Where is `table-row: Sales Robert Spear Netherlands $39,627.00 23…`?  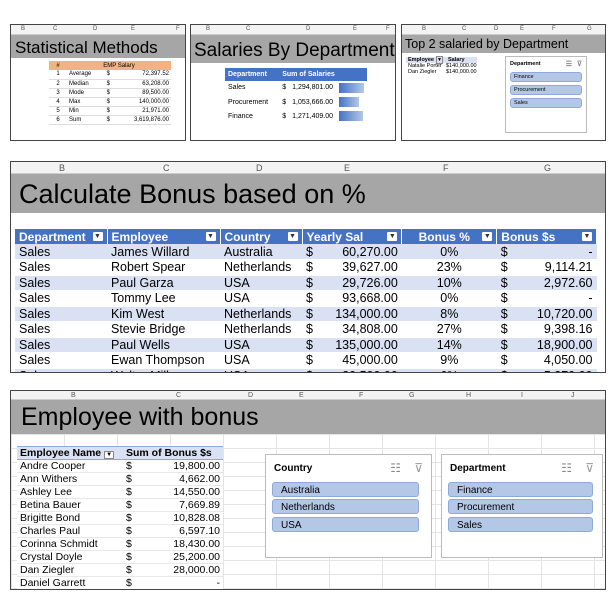
table-row: Sales Robert Spear Netherlands $39,627.00 23… is located at coordinates (306, 267).